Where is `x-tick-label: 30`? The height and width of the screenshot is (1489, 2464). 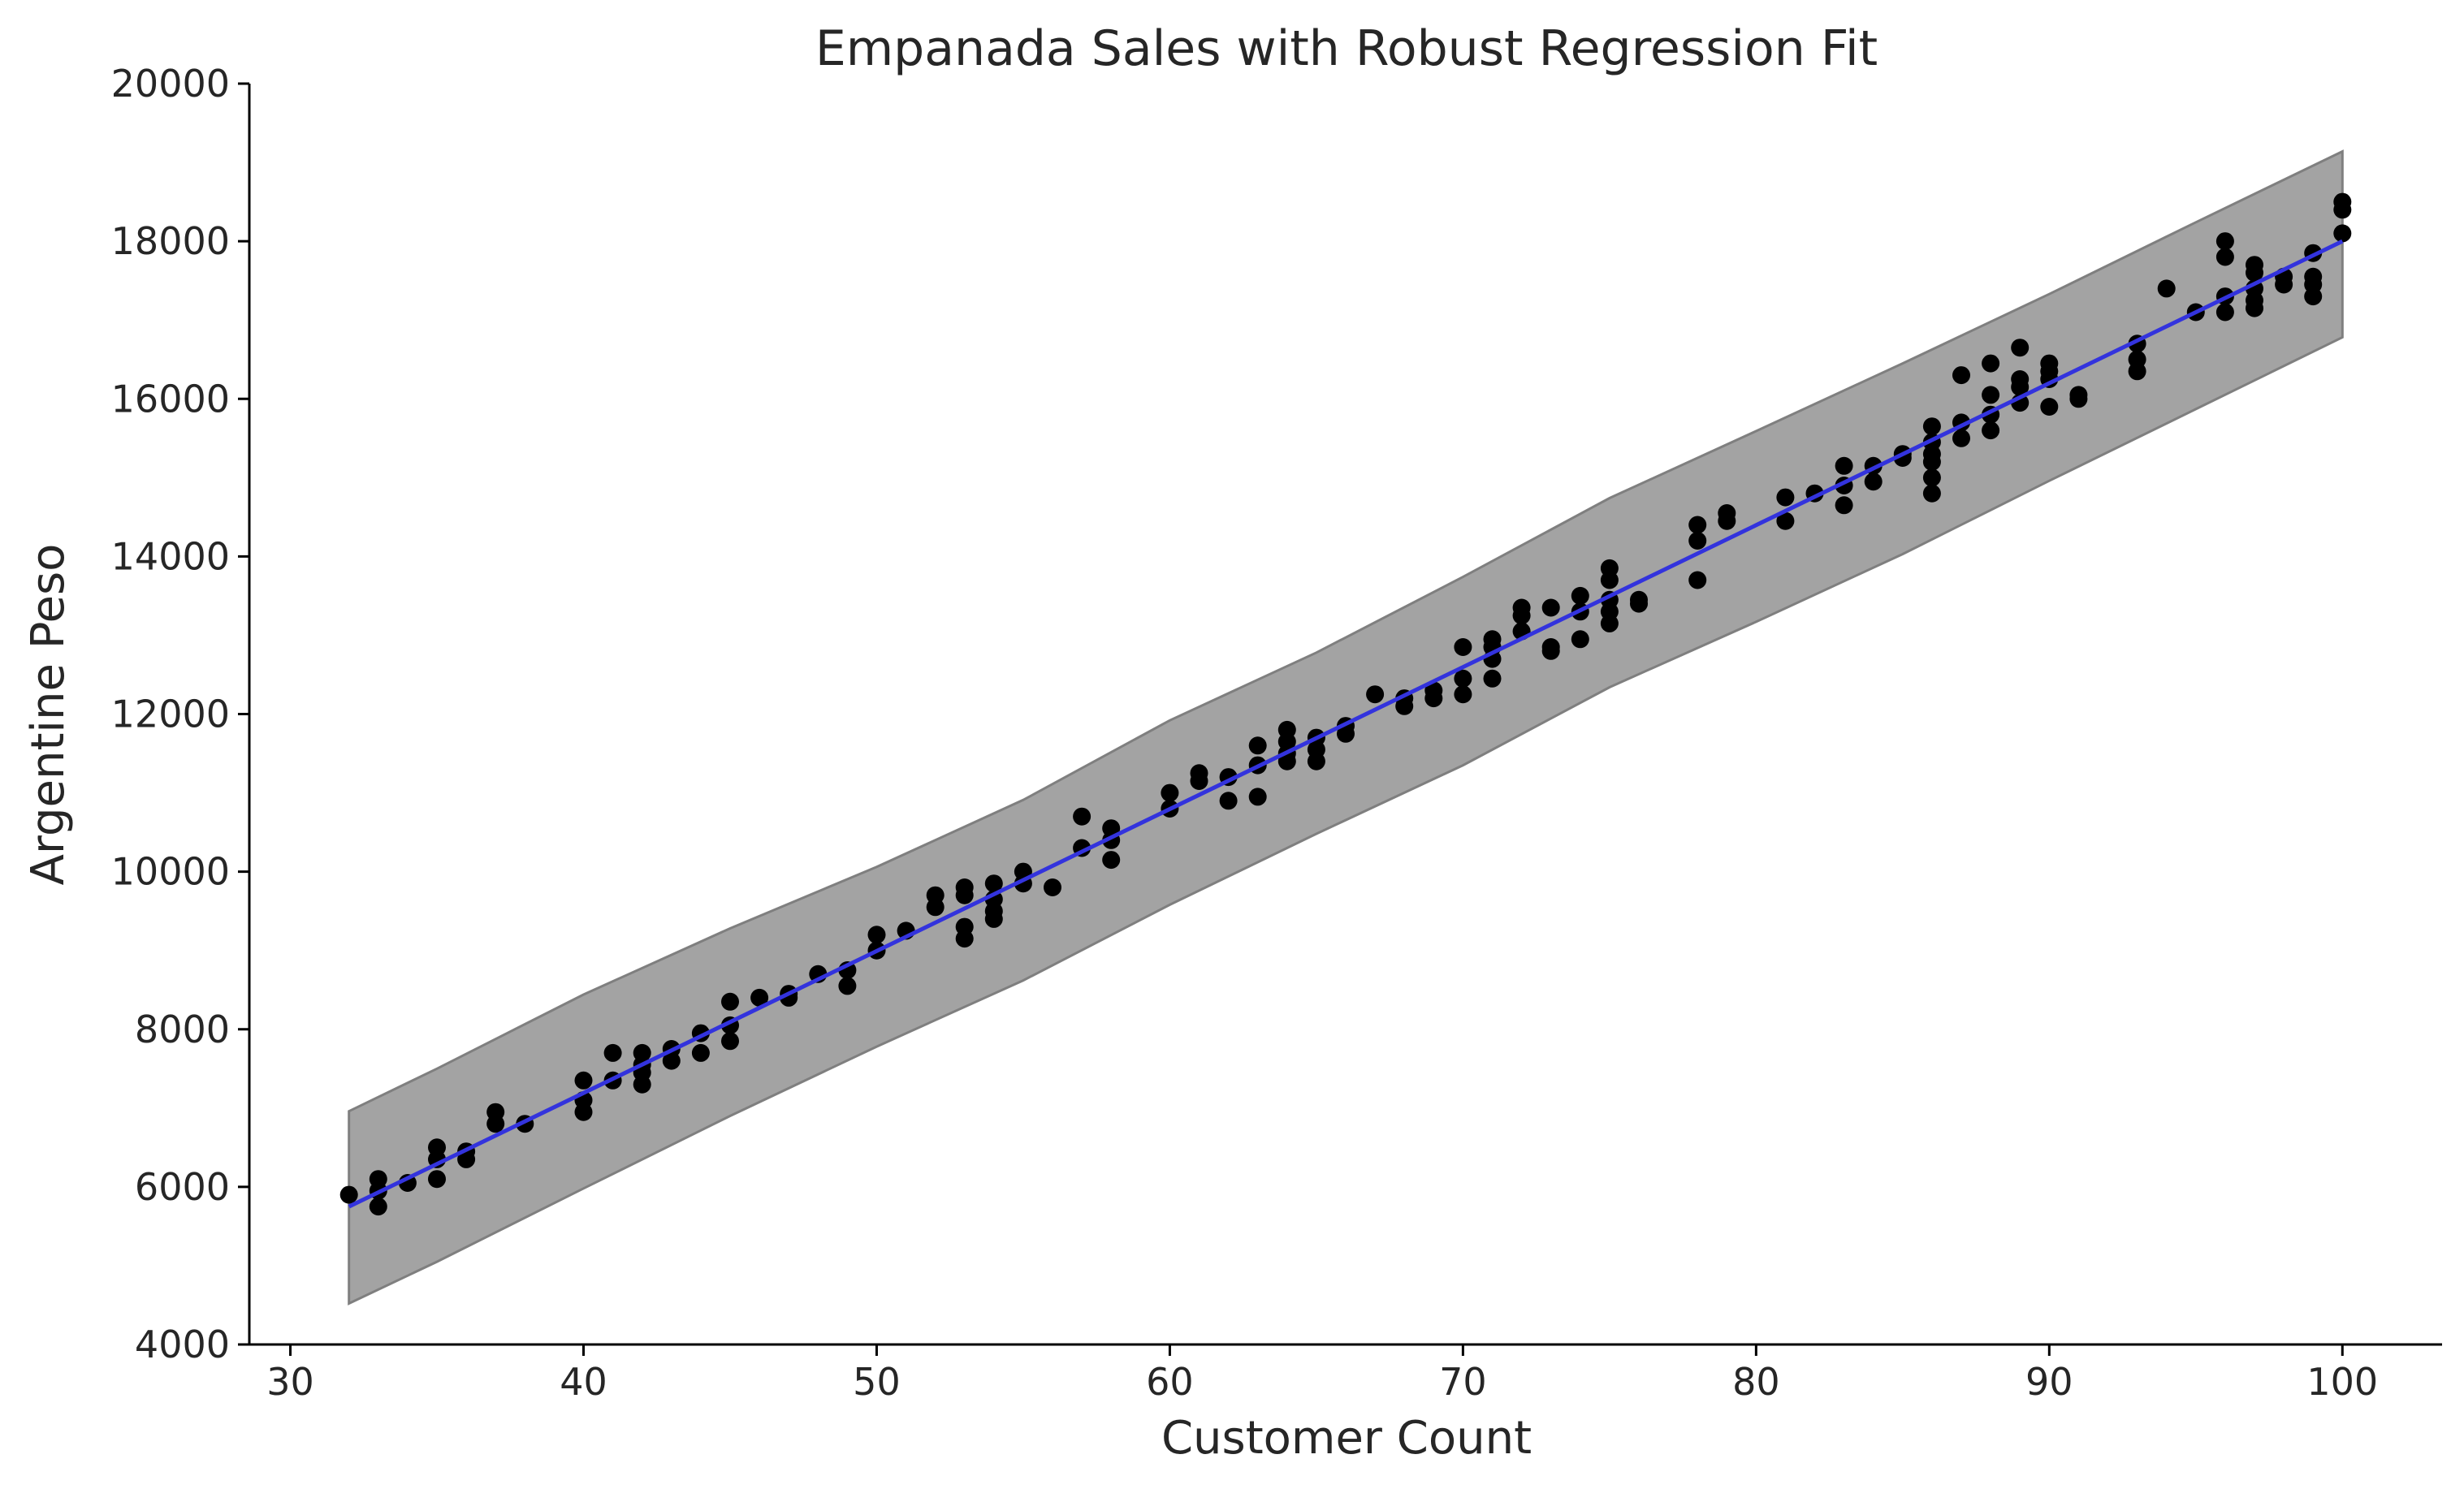 x-tick-label: 30 is located at coordinates (290, 1382).